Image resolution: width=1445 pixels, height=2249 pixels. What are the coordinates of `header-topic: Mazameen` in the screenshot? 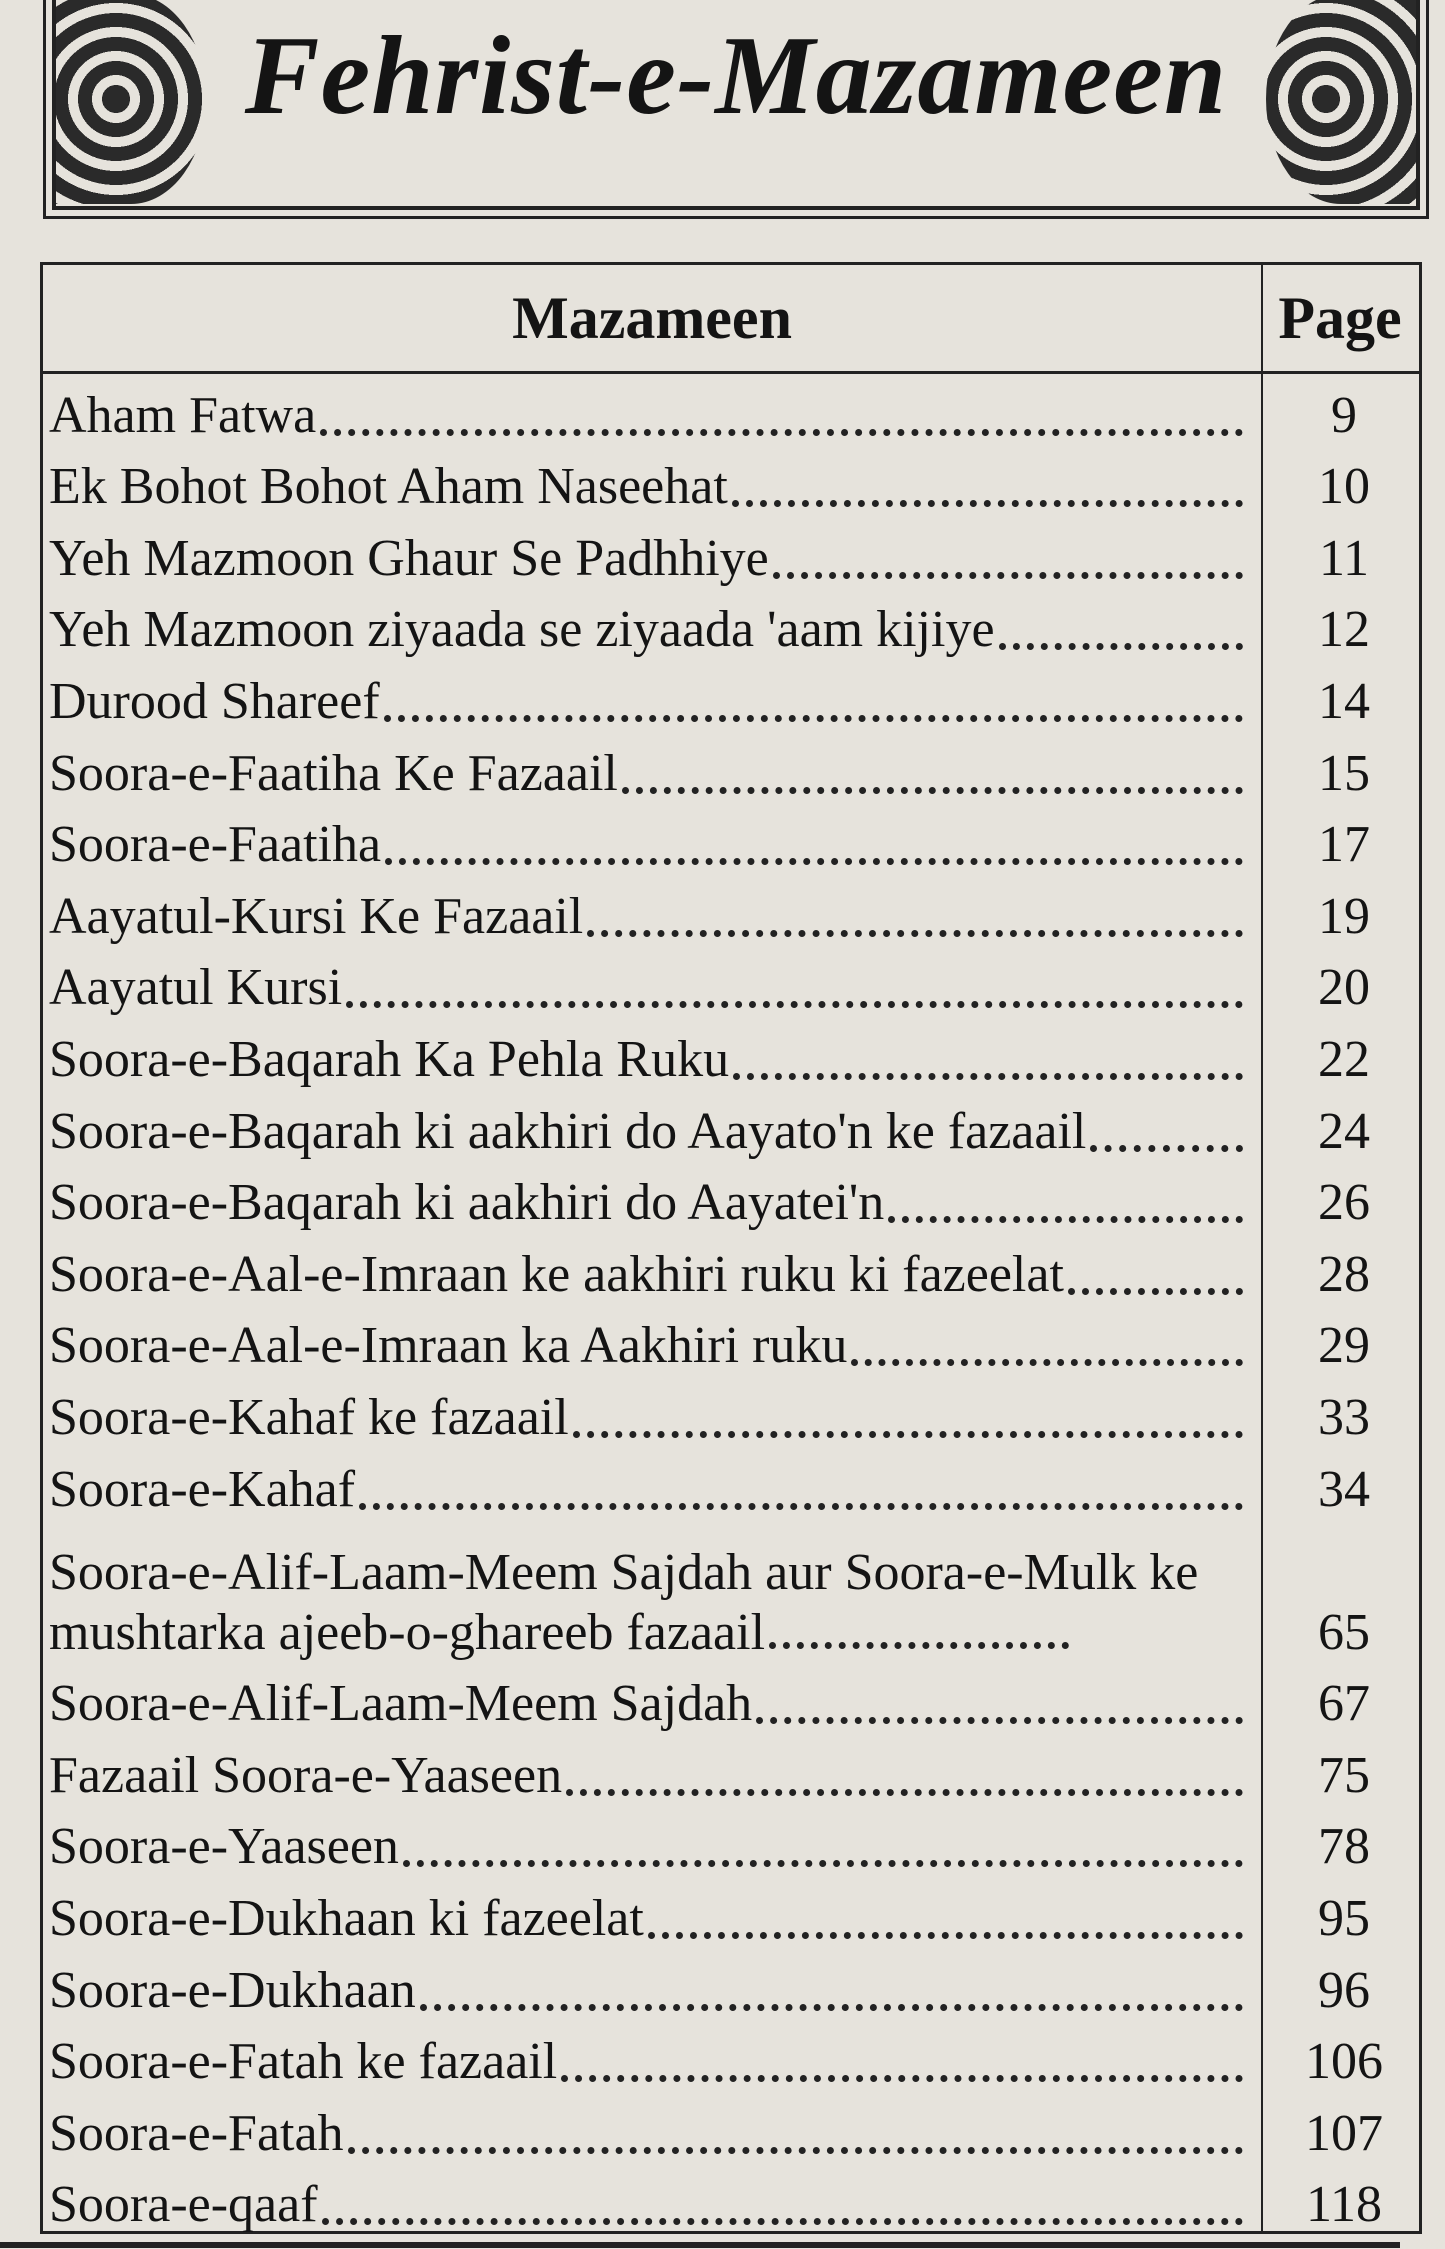 It's located at (652, 317).